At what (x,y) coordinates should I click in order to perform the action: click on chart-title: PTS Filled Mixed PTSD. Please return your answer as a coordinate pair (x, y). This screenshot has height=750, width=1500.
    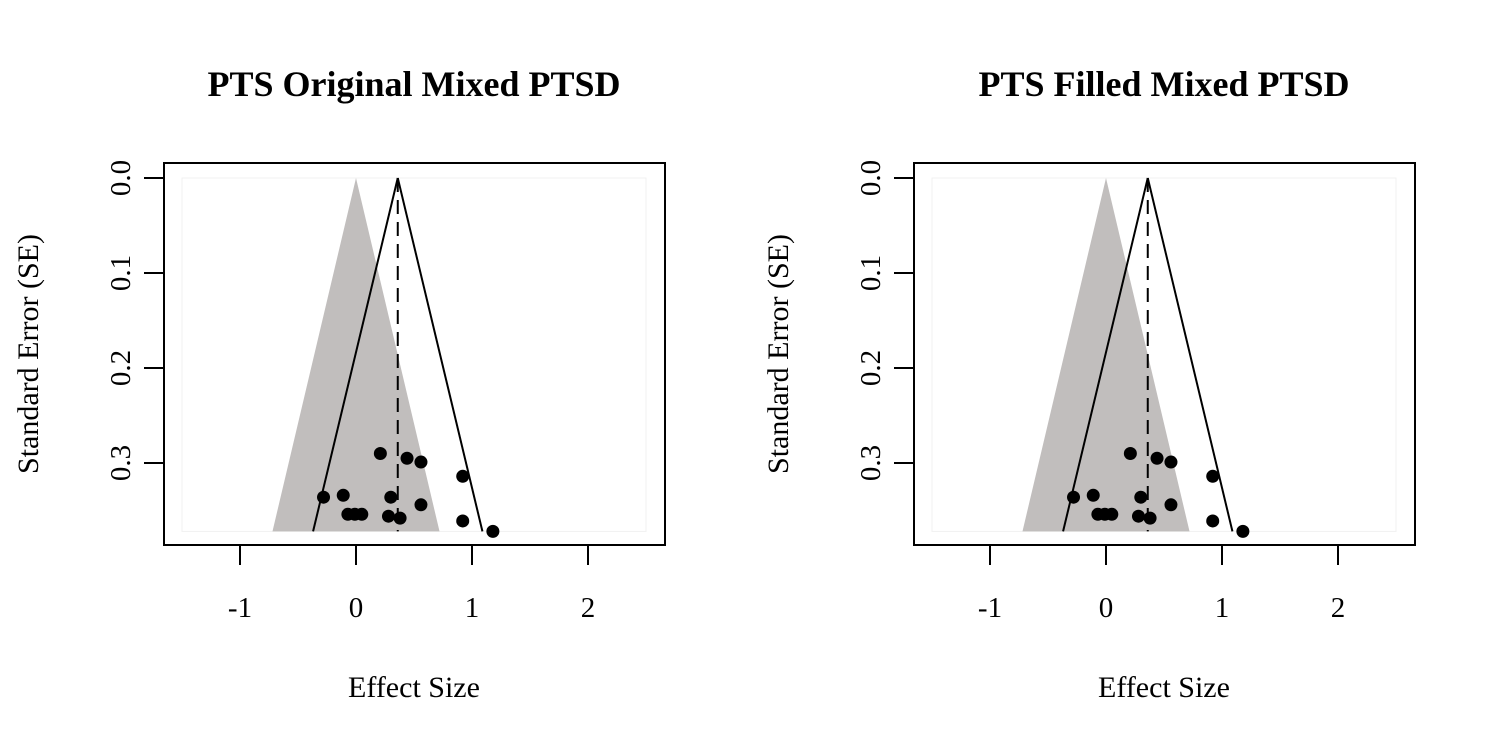
    Looking at the image, I should click on (1163, 84).